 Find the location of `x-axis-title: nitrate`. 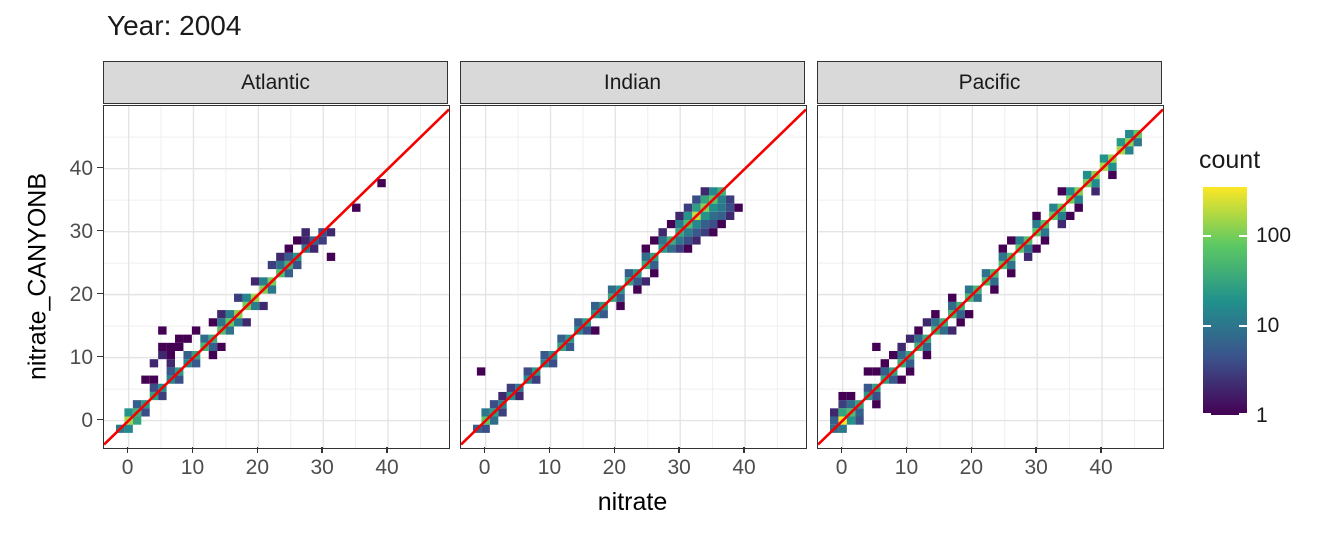

x-axis-title: nitrate is located at coordinates (632, 502).